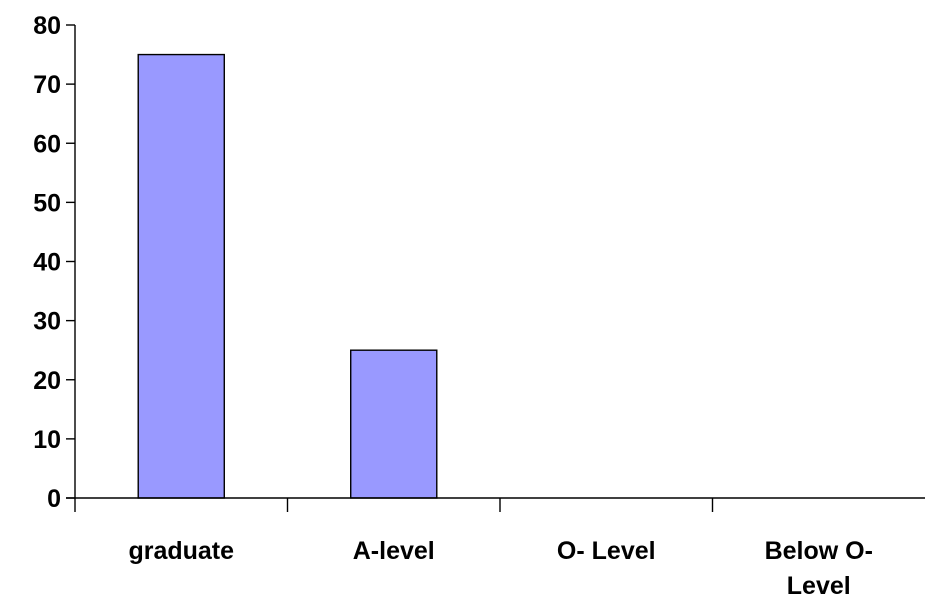 This screenshot has height=603, width=928. What do you see at coordinates (394, 551) in the screenshot?
I see `x-tick-label: A-level` at bounding box center [394, 551].